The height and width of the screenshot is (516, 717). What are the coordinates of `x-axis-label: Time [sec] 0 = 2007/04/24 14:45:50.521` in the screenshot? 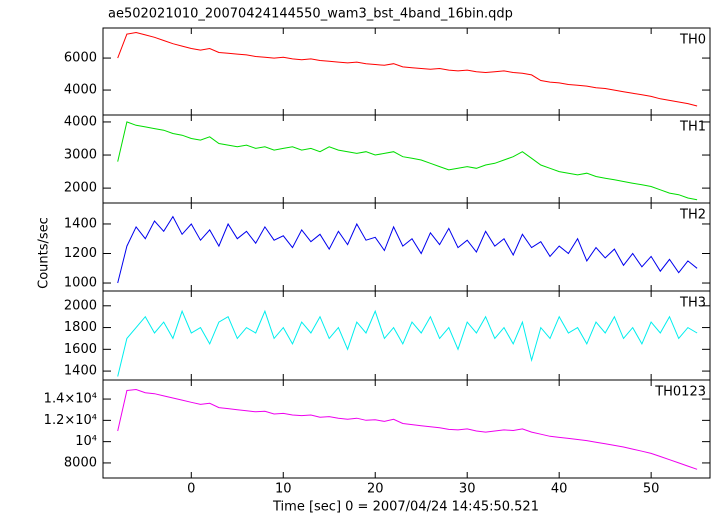 It's located at (405, 507).